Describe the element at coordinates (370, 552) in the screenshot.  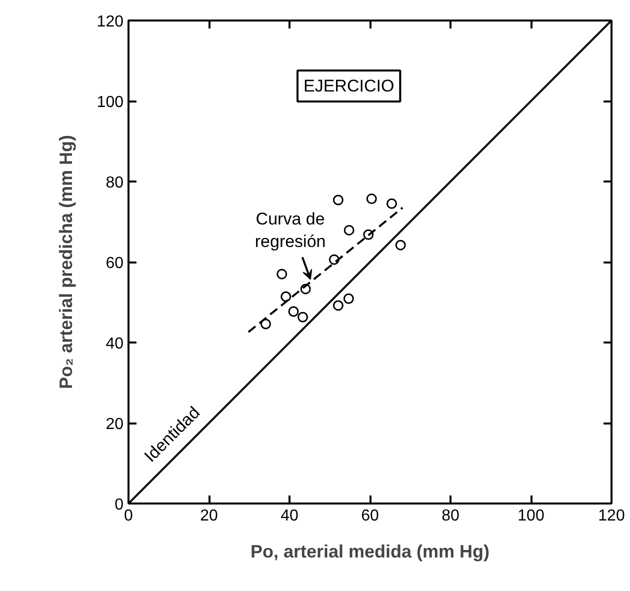
I see `x-axis-title: Po, arterial medida (mm Hg)` at that location.